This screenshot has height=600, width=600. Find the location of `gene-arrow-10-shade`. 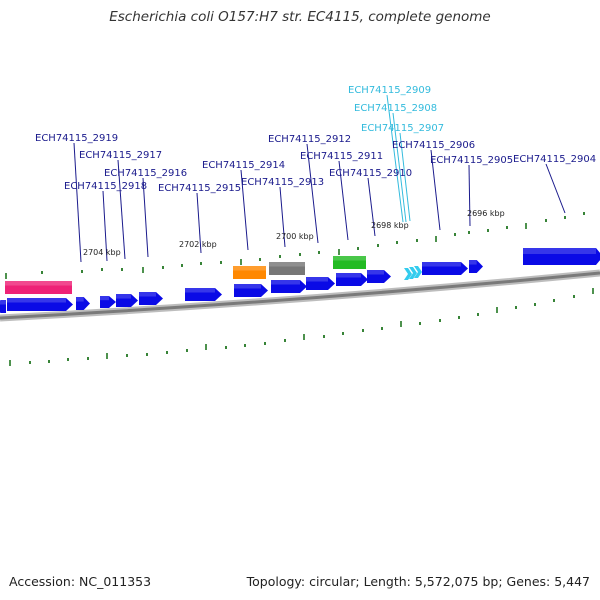

gene-arrow-10-shade is located at coordinates (317, 279).